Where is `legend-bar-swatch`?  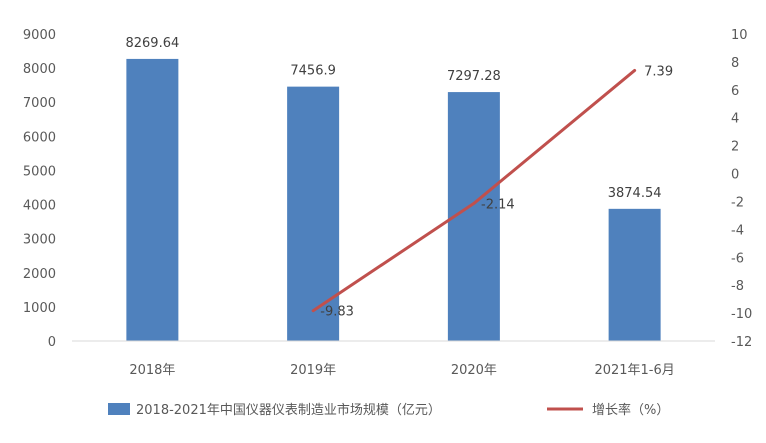
legend-bar-swatch is located at coordinates (119, 409).